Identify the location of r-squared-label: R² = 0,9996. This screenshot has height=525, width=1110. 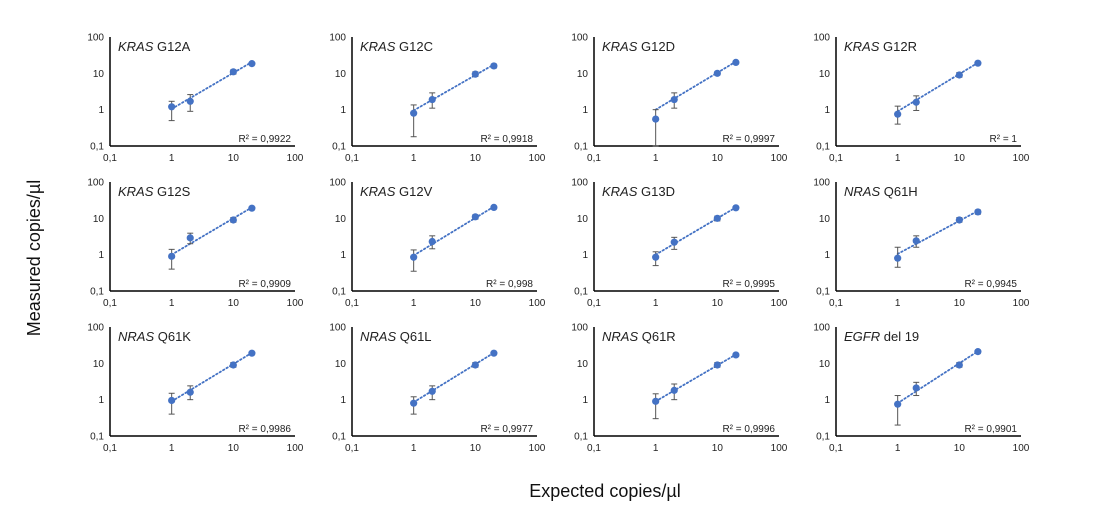
(748, 429).